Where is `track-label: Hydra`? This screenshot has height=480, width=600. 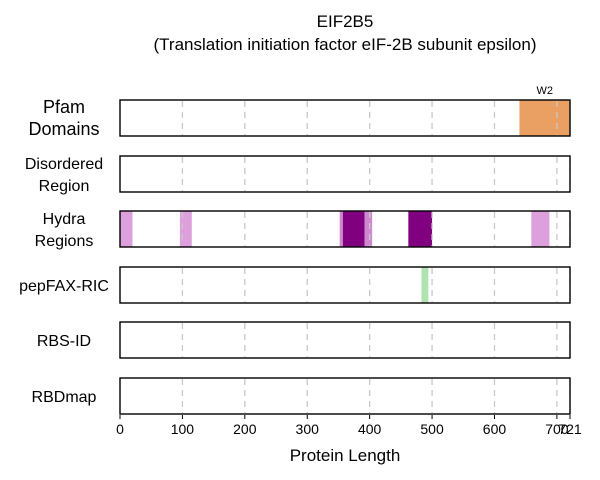
track-label: Hydra is located at coordinates (64, 219).